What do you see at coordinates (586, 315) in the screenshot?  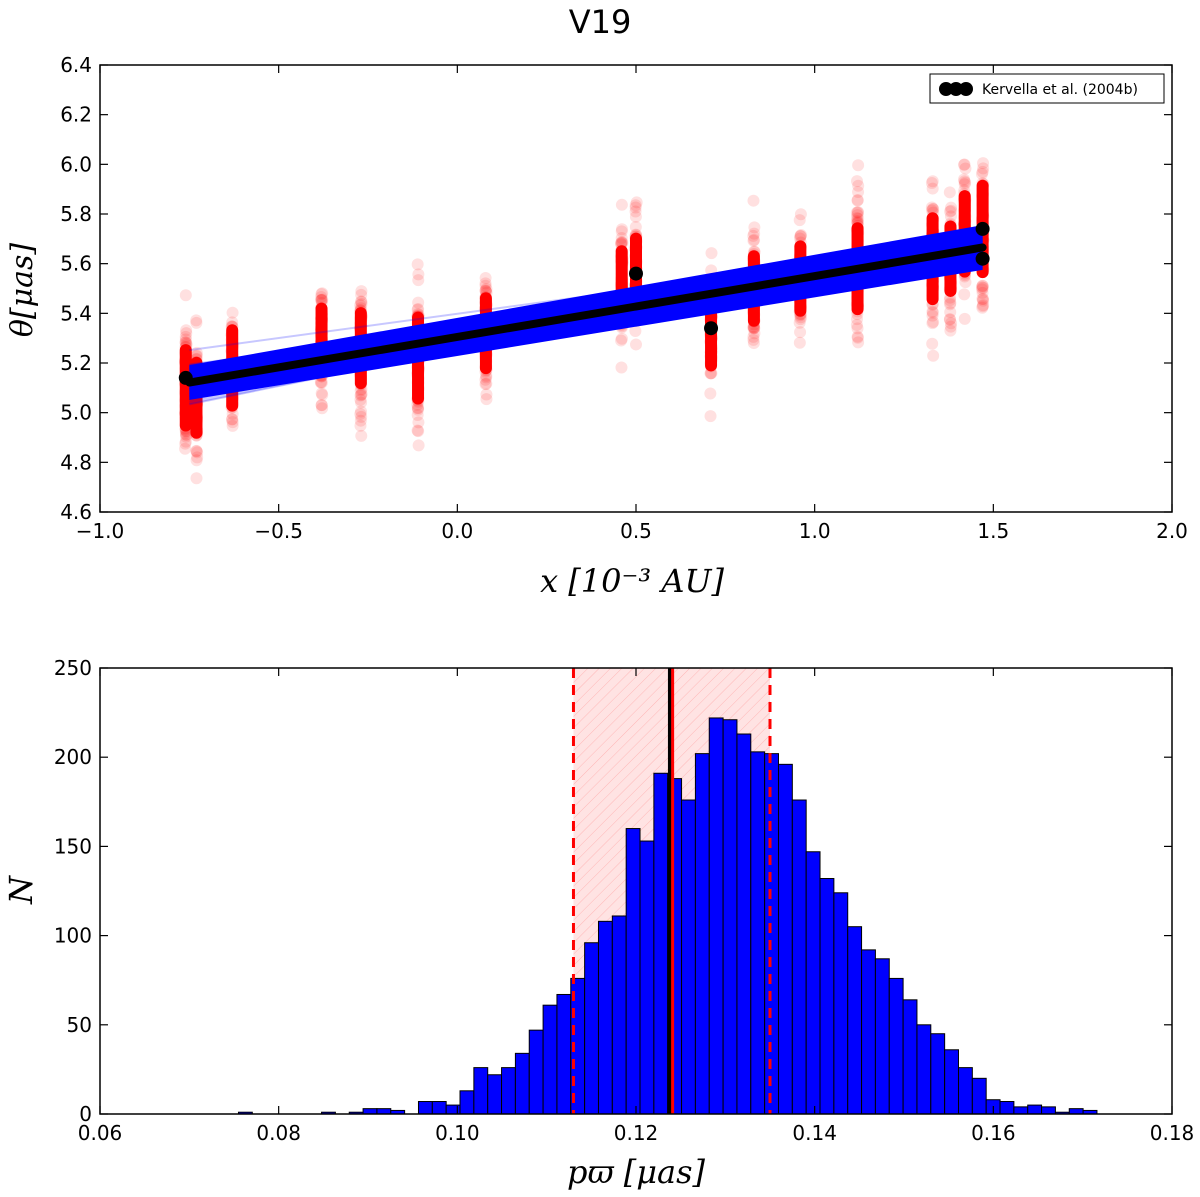 I see `best-fit-line` at bounding box center [586, 315].